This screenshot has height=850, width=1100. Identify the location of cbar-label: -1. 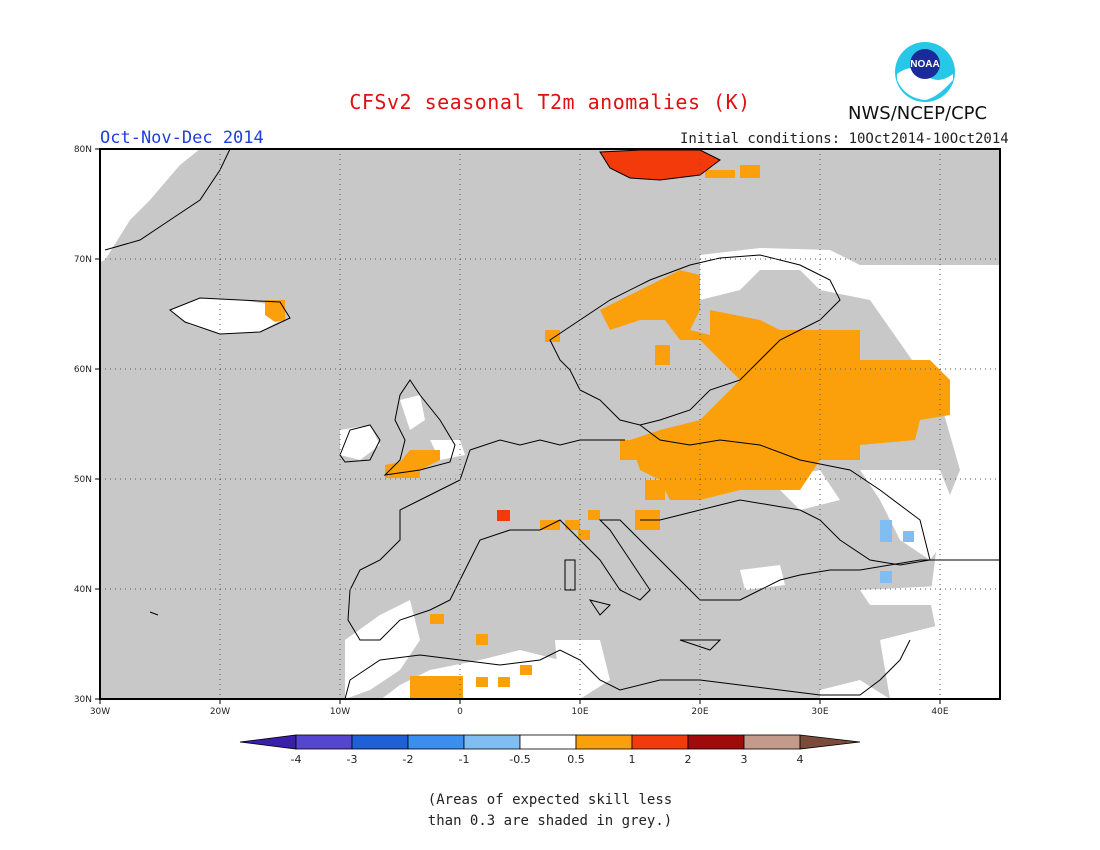
(464, 759).